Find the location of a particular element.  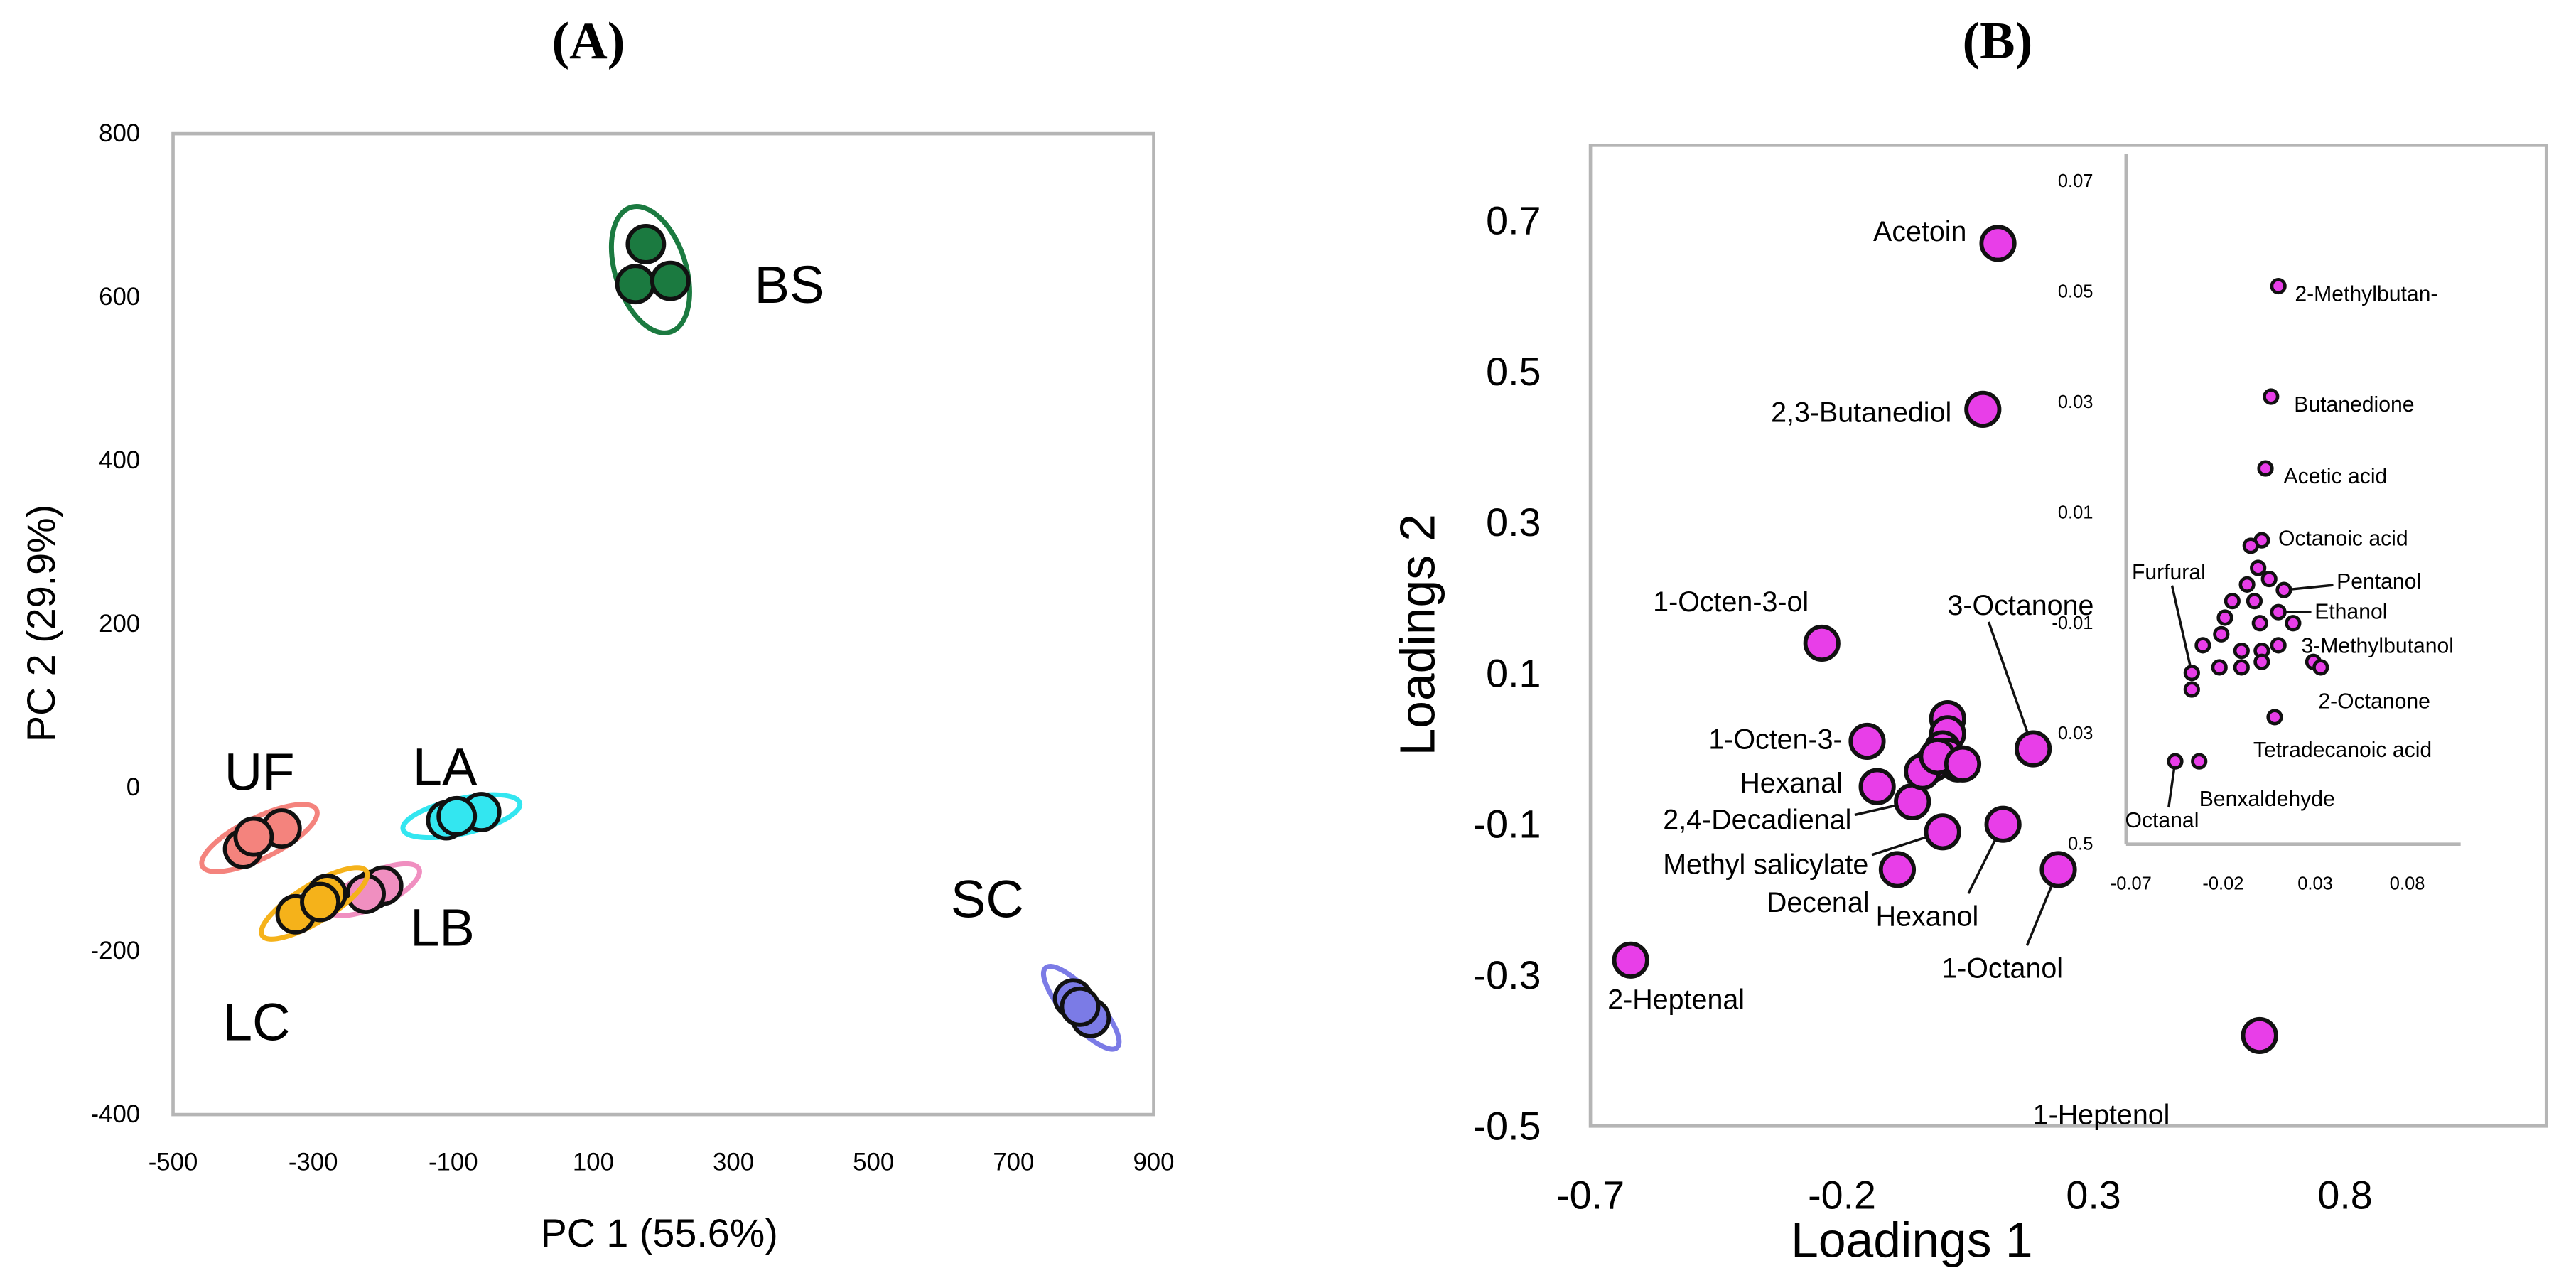

x-axis-label: Loadings 1 is located at coordinates (1911, 1239).